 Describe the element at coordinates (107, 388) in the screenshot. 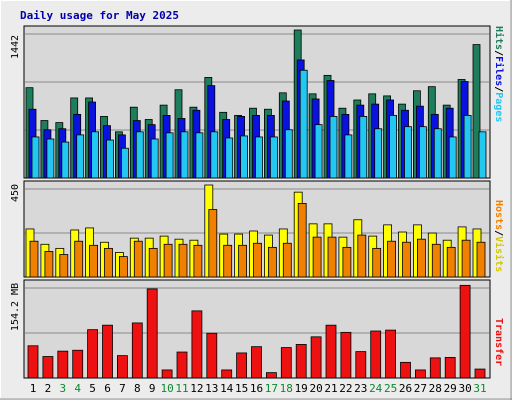

I see `day-label-6: 6` at that location.